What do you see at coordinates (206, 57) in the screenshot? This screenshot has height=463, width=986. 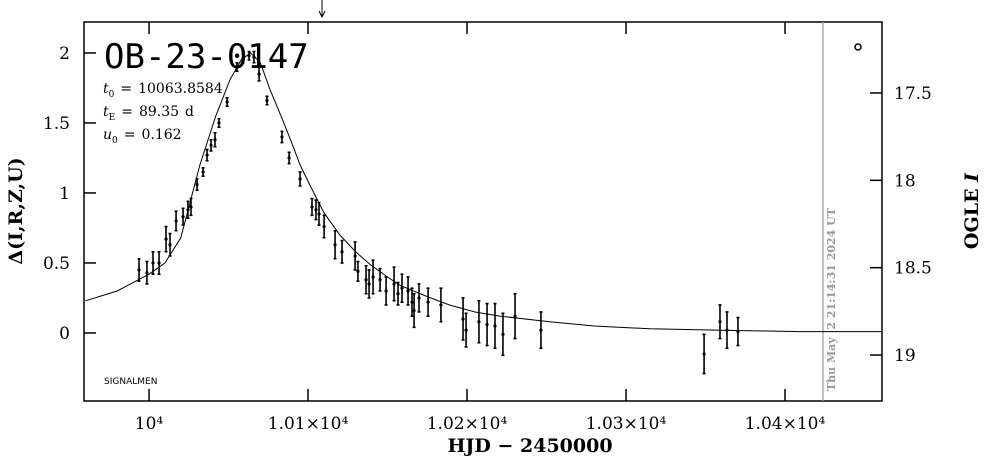 I see `chart-title: OB-23-0147` at bounding box center [206, 57].